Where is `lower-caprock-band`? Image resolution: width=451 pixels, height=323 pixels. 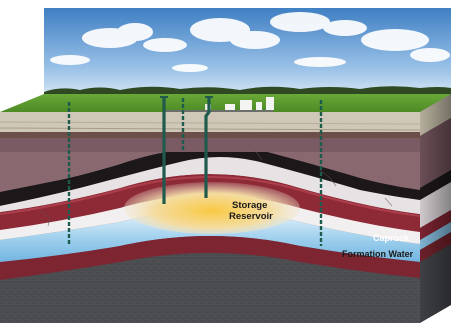 lower-caprock-band is located at coordinates (210, 258).